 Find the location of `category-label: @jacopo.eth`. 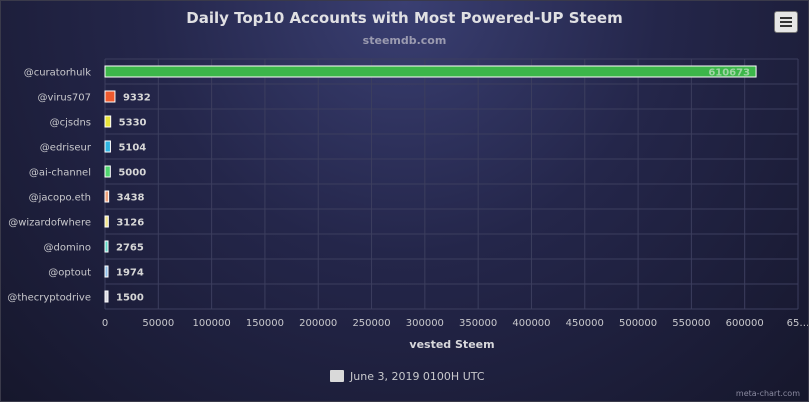

category-label: @jacopo.eth is located at coordinates (60, 198).